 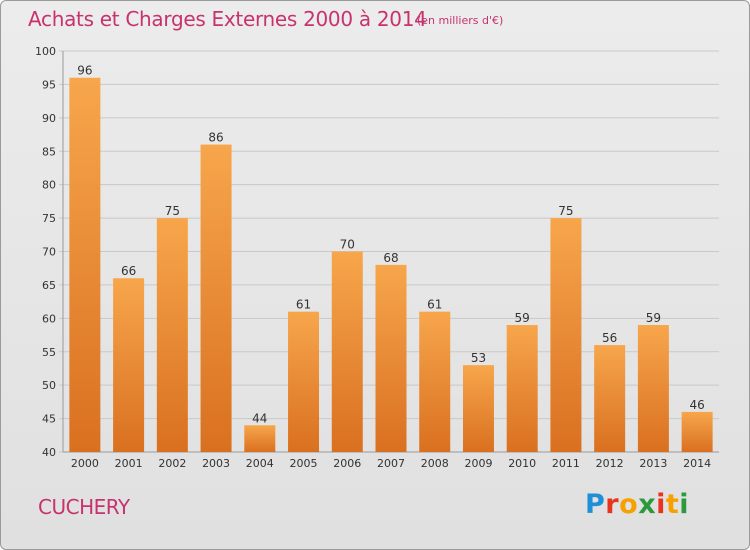 I want to click on y-tick-label: 45, so click(x=49, y=419).